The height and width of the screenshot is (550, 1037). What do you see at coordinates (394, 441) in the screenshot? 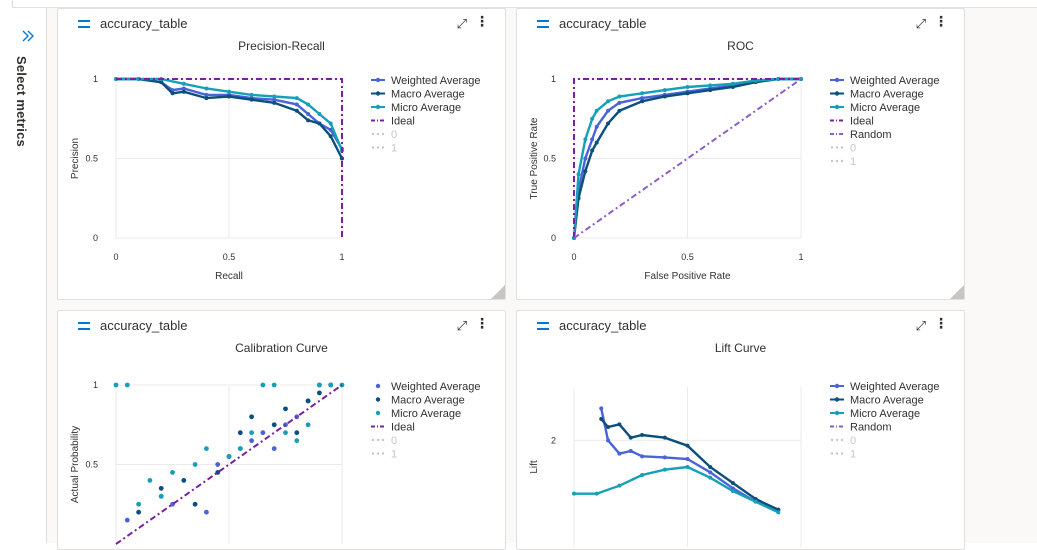
I see `legend-label: 0` at bounding box center [394, 441].